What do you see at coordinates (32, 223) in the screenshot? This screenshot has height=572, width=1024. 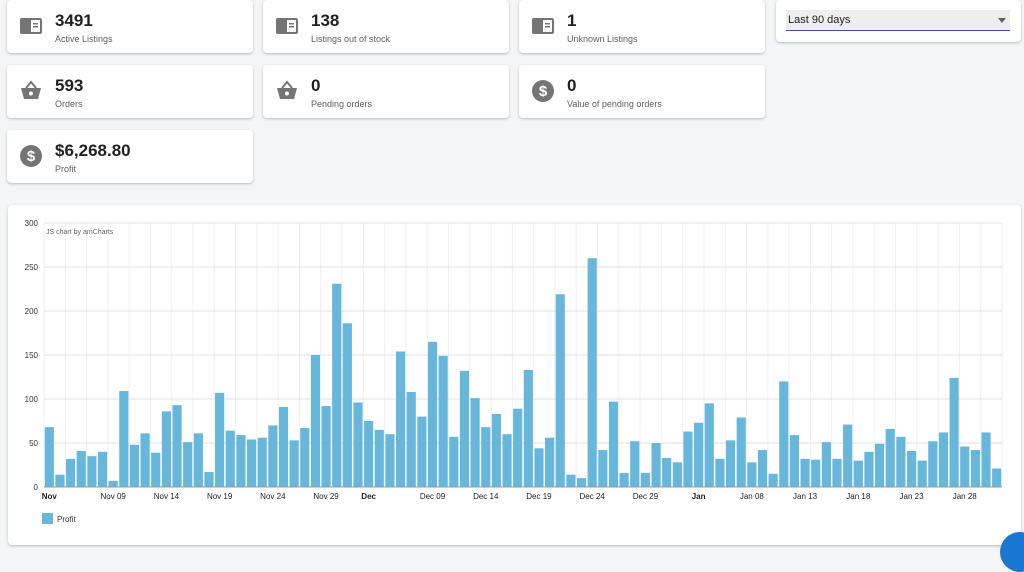 I see `y-tick-label: 300` at bounding box center [32, 223].